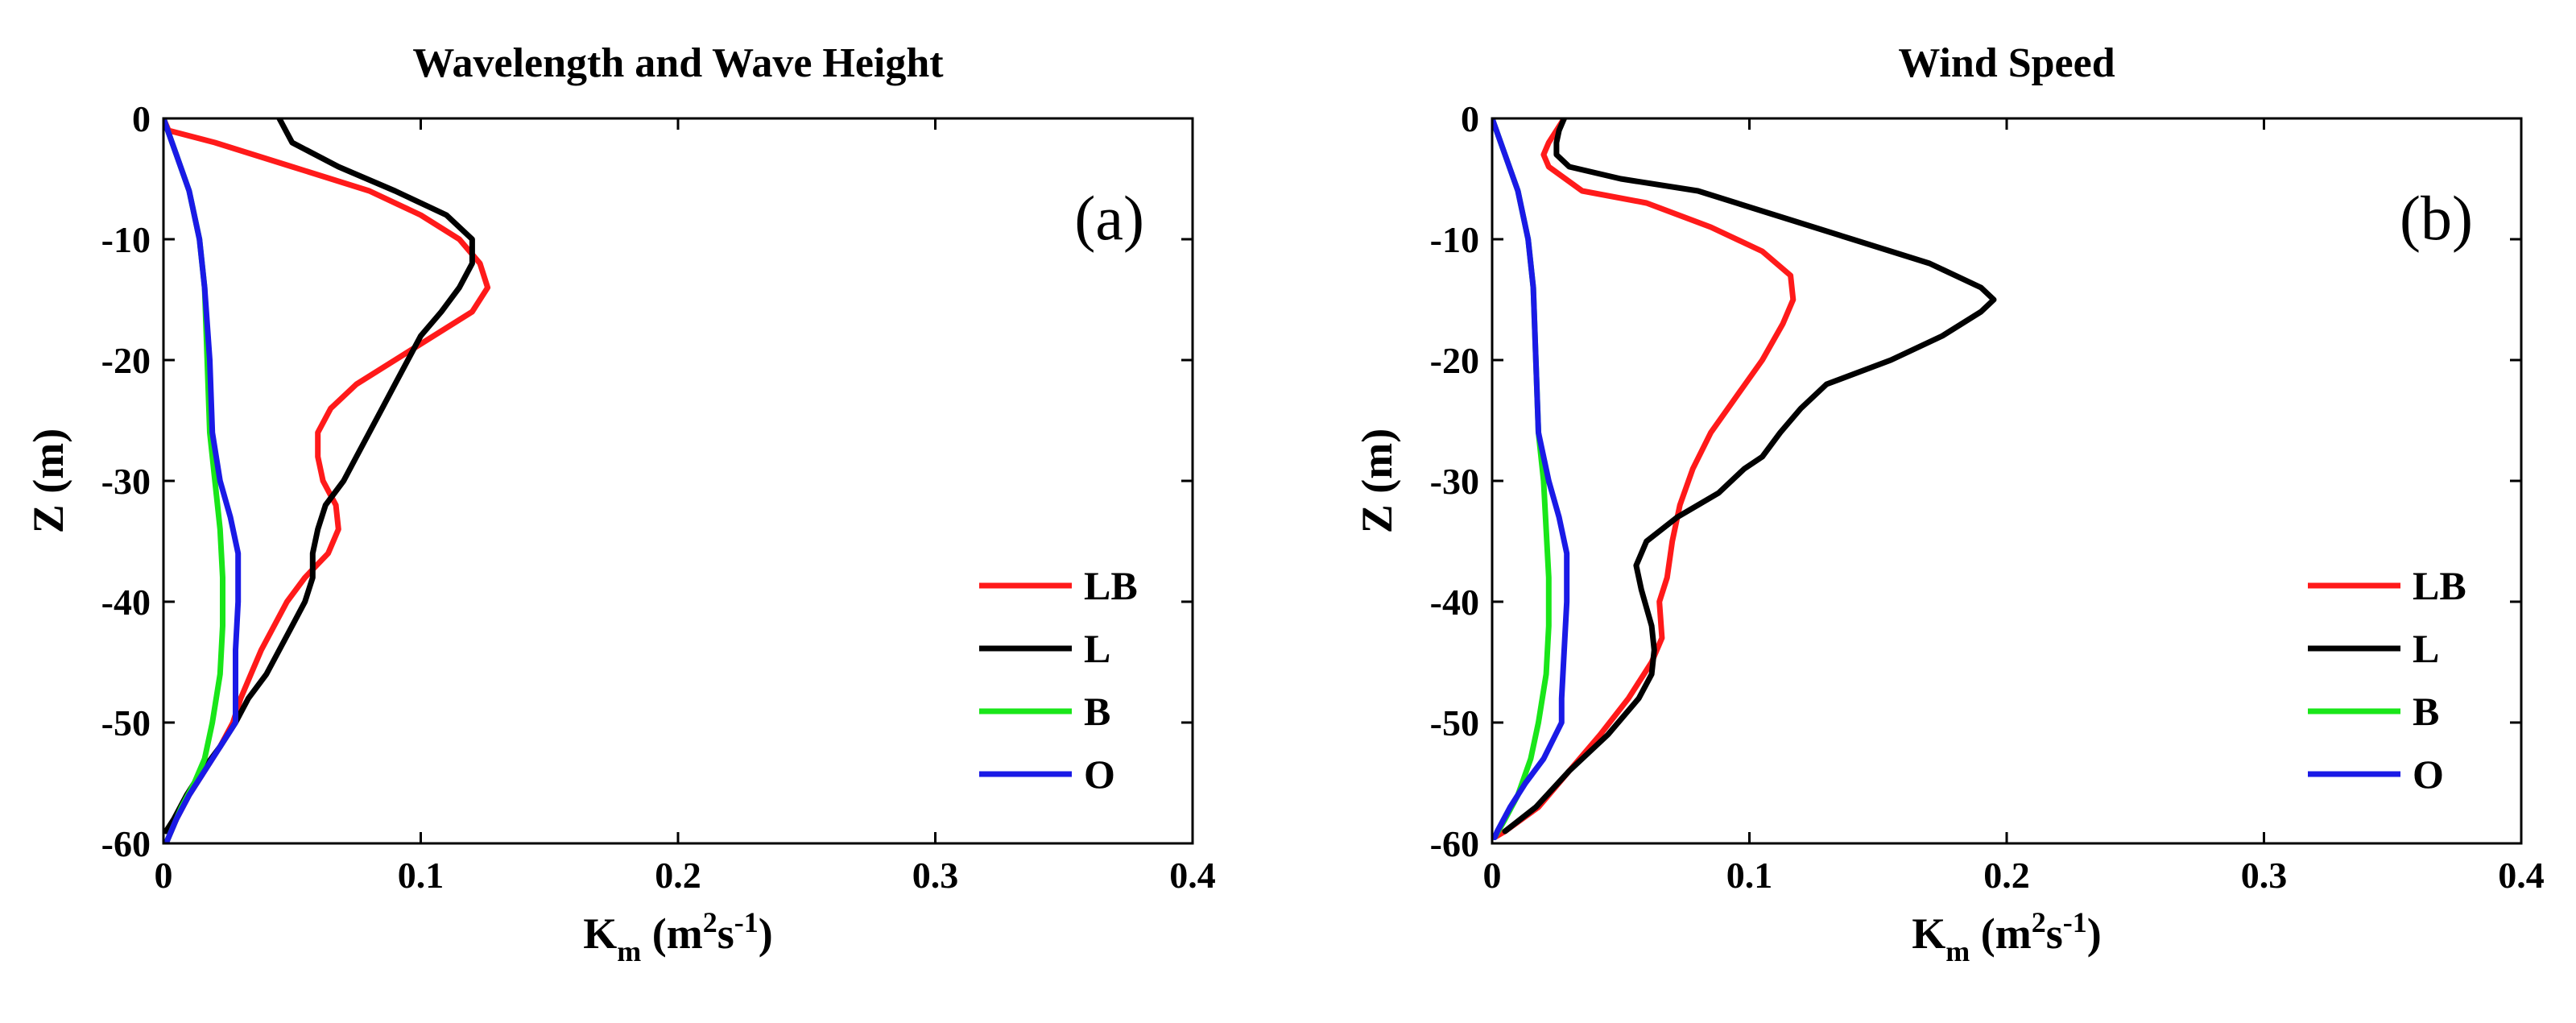 Image resolution: width=2576 pixels, height=1023 pixels. What do you see at coordinates (2436, 218) in the screenshot?
I see `panel-label: (b)` at bounding box center [2436, 218].